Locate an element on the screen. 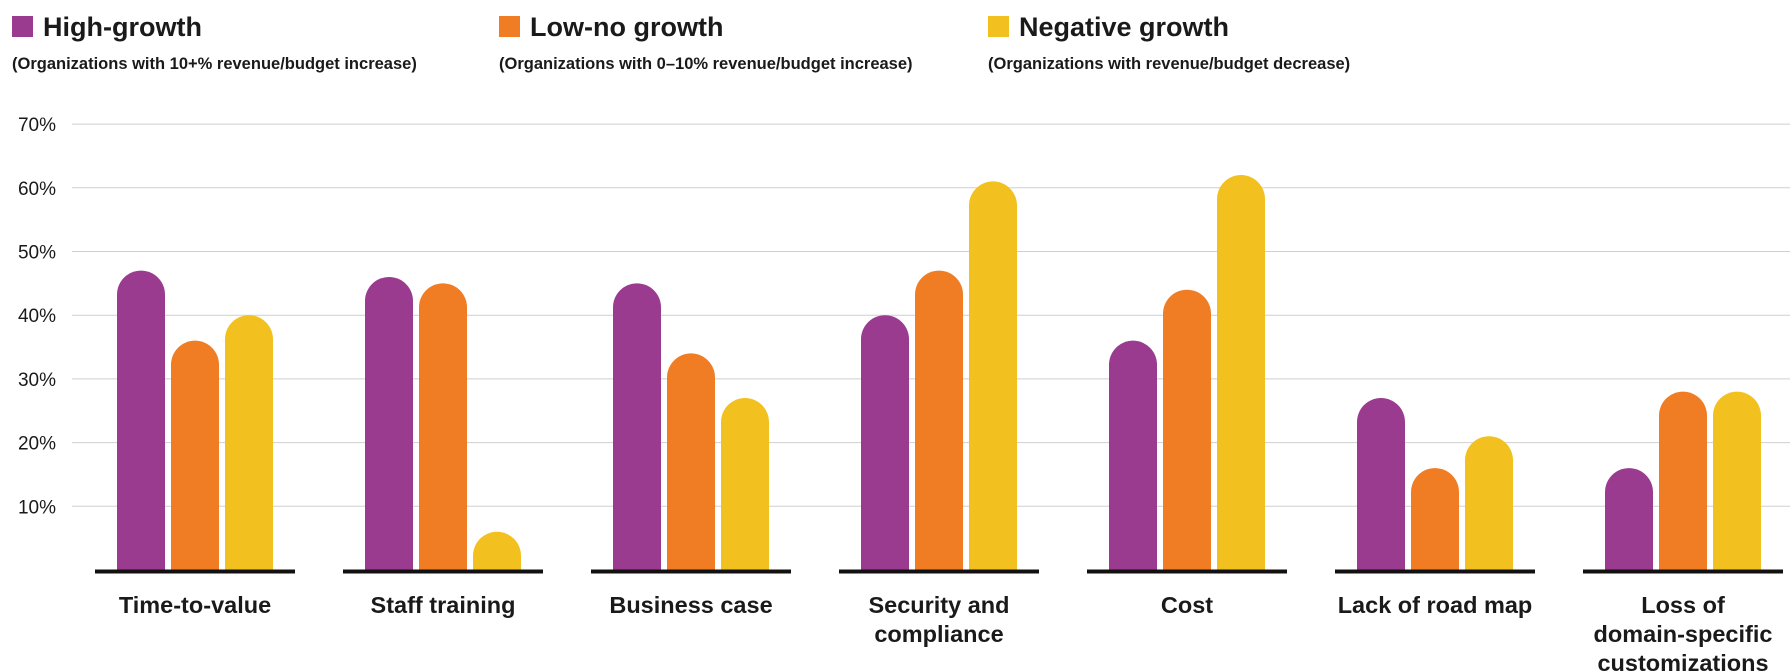 This screenshot has width=1790, height=672. category-label: Loss of is located at coordinates (1683, 605).